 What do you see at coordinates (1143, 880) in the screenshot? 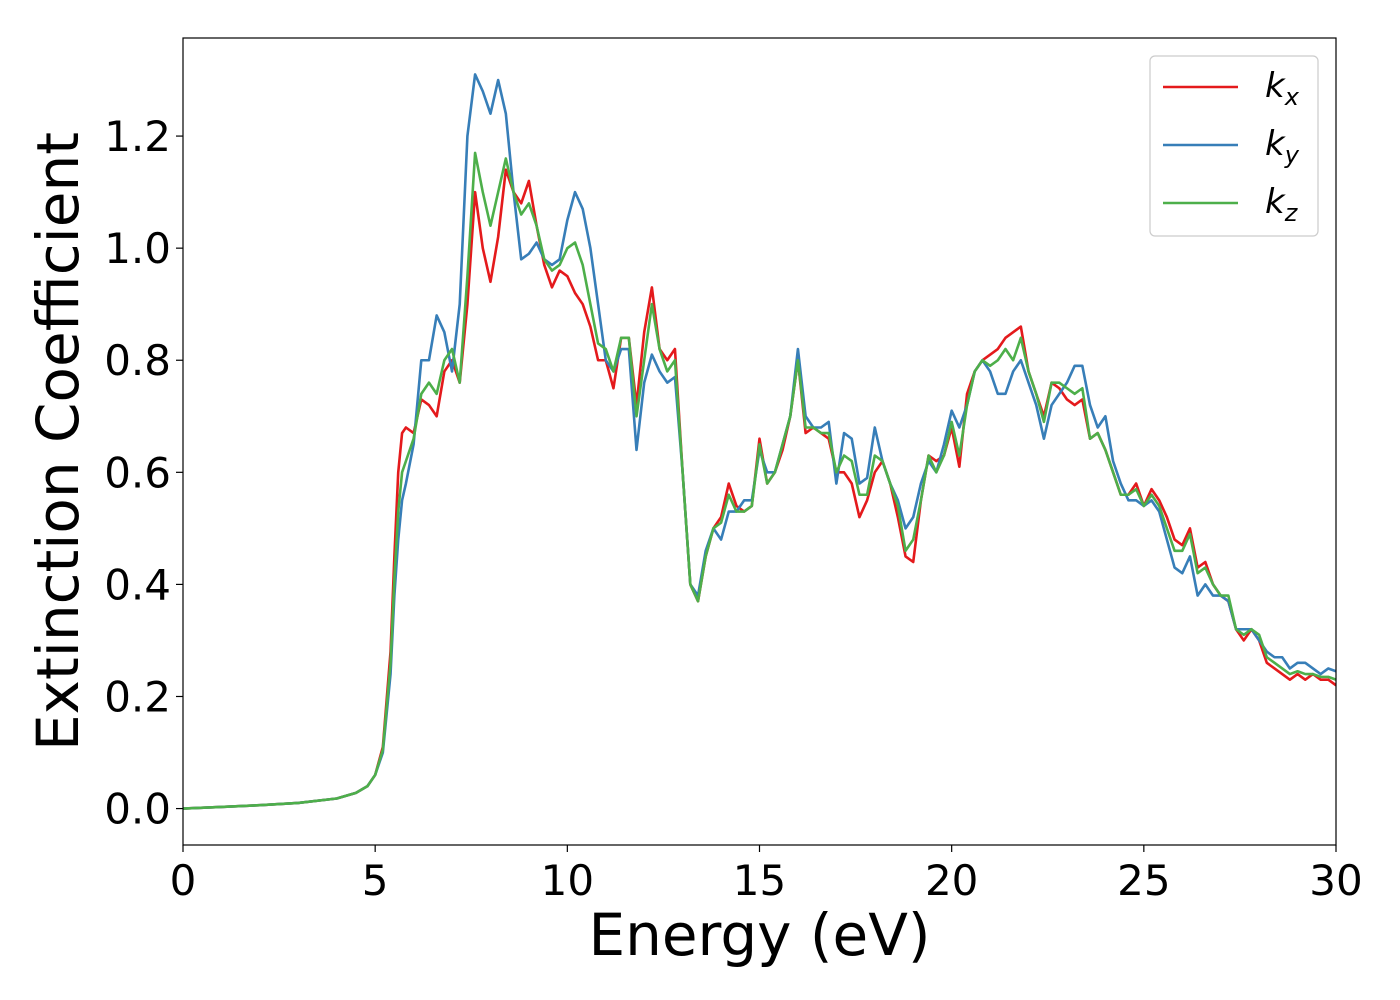
I see `x-tick-label: 25` at bounding box center [1143, 880].